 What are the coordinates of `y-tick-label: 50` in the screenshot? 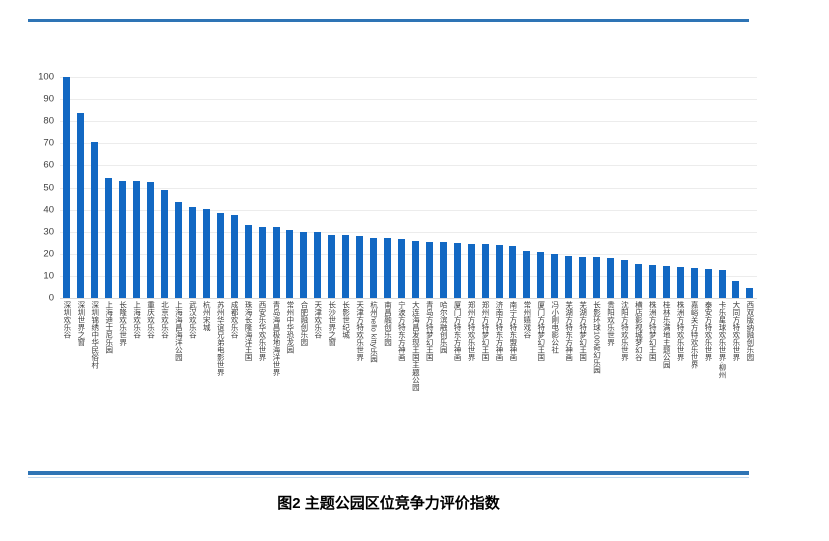 It's located at (48, 187).